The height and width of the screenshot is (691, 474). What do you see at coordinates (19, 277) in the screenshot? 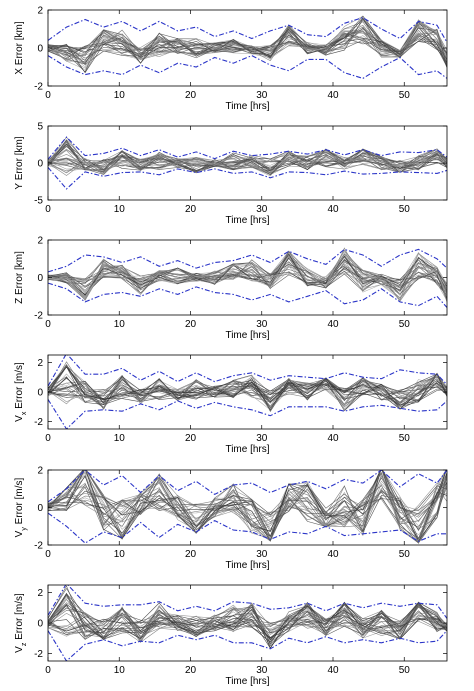
I see `y-axis-label: Z Error [km]` at bounding box center [19, 277].